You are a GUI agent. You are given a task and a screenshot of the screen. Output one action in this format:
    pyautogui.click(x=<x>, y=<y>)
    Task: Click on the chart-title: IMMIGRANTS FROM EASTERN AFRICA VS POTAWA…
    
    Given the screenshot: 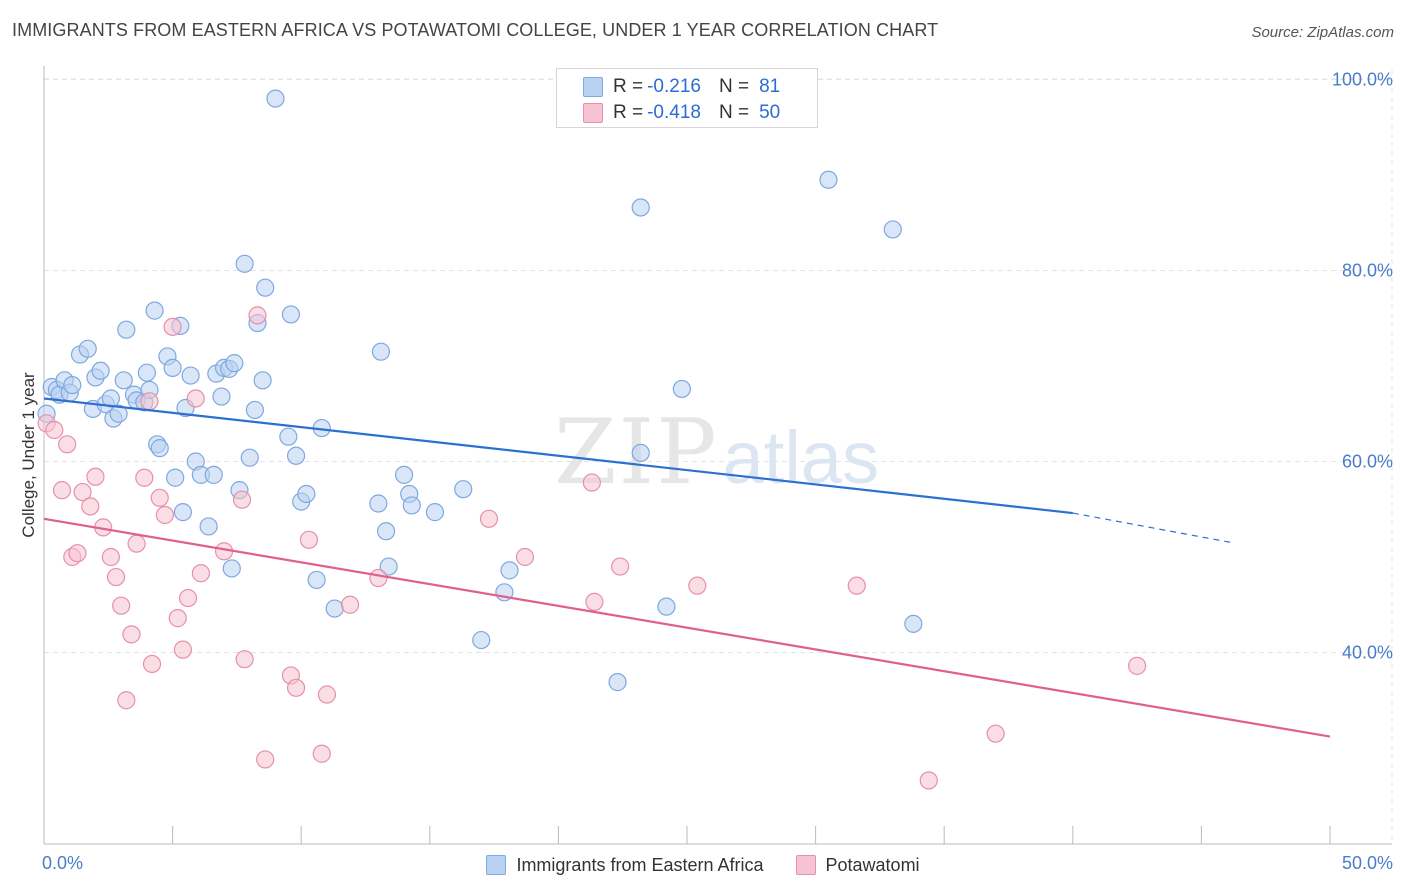 What is the action you would take?
    pyautogui.click(x=475, y=30)
    